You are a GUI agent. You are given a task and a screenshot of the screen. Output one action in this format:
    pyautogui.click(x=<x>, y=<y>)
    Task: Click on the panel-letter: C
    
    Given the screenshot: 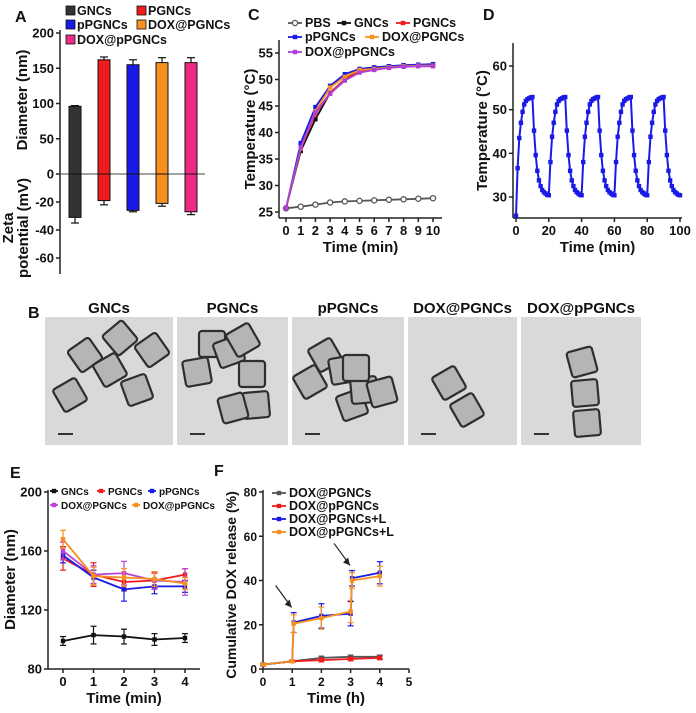 What is the action you would take?
    pyautogui.click(x=254, y=15)
    